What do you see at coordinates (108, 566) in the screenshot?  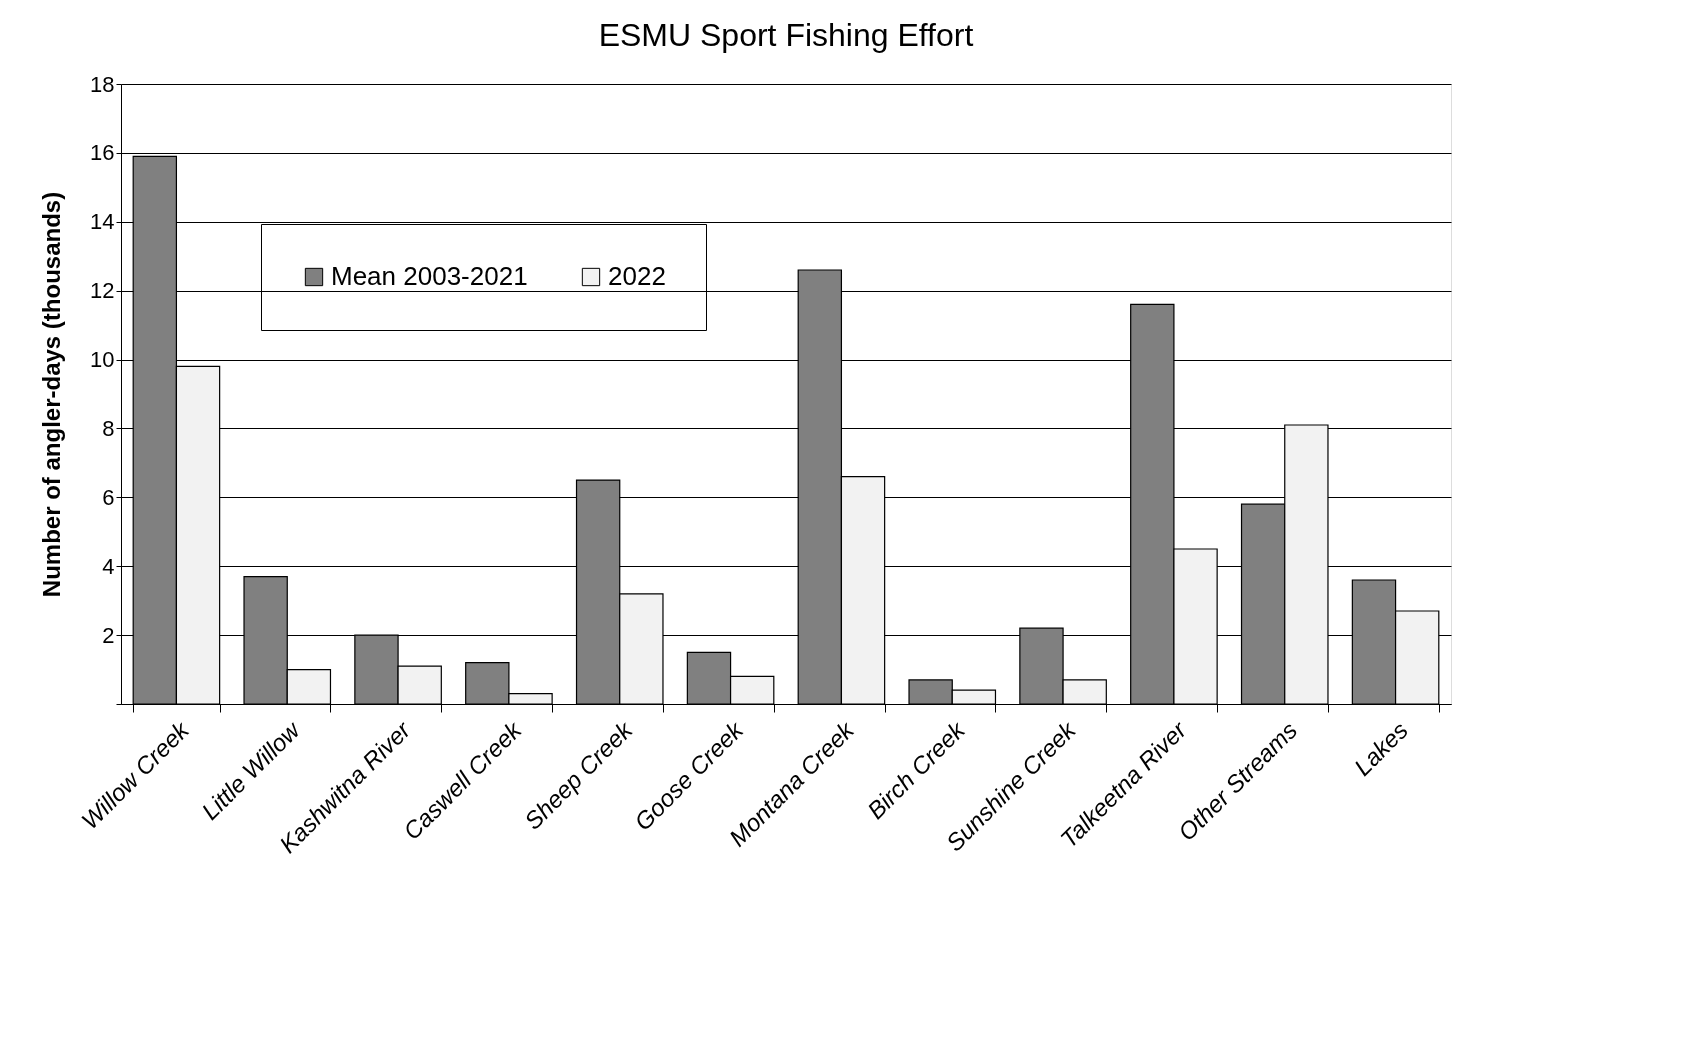 I see `y-tick-label: 4` at bounding box center [108, 566].